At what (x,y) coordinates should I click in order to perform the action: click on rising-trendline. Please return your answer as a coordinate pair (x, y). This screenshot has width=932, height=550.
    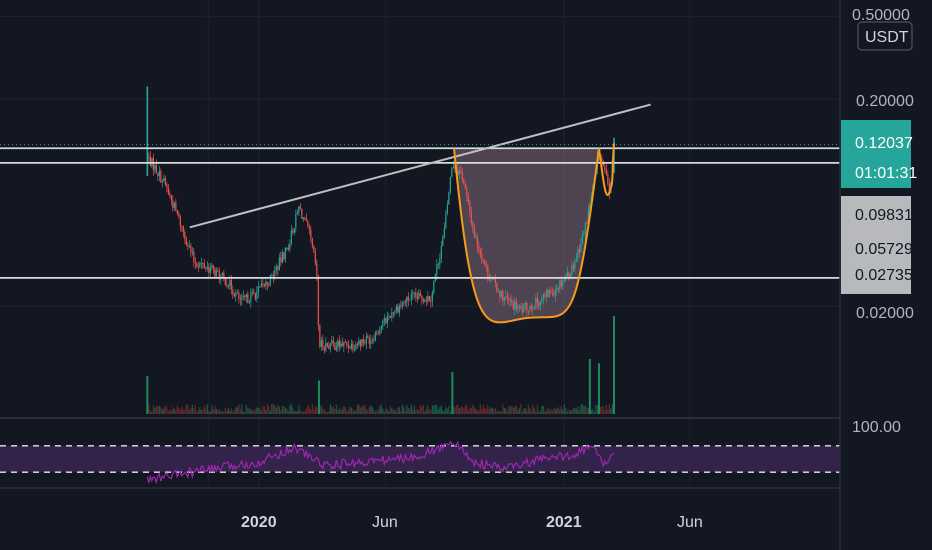
    Looking at the image, I should click on (420, 166).